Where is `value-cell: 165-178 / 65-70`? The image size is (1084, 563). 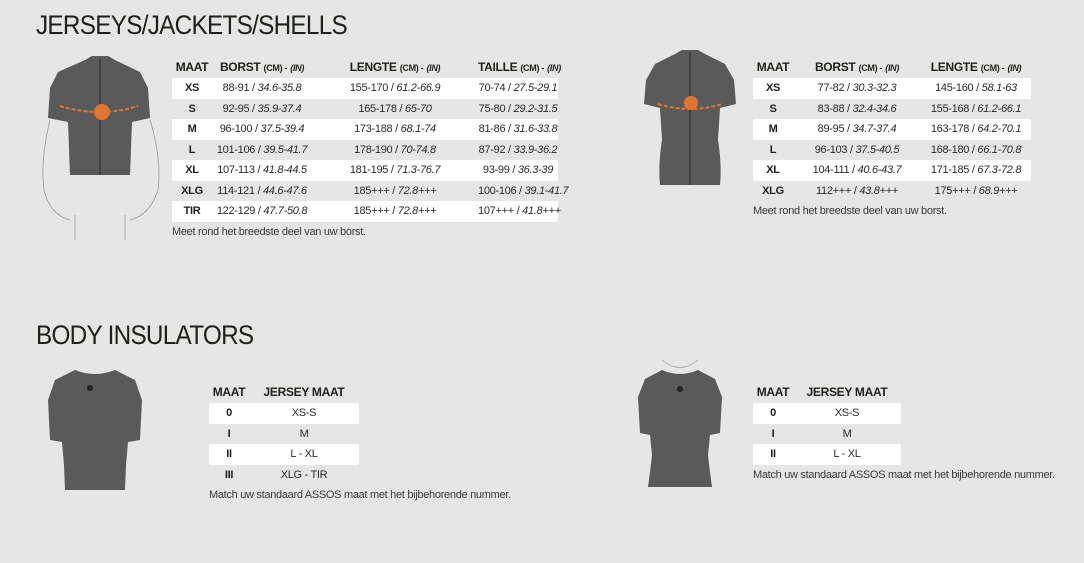
value-cell: 165-178 / 65-70 is located at coordinates (395, 108).